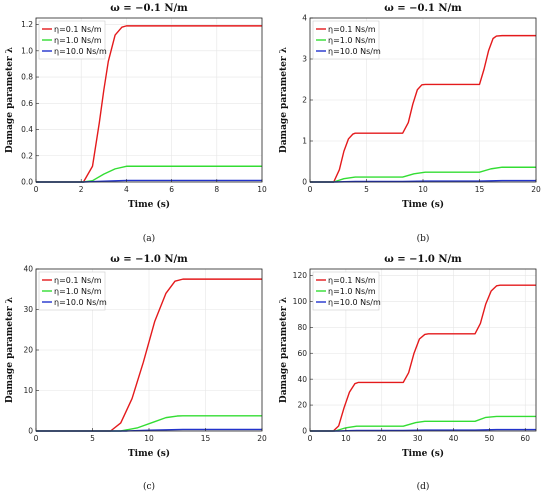  What do you see at coordinates (27, 103) in the screenshot?
I see `y-tick-label: 0.6` at bounding box center [27, 103].